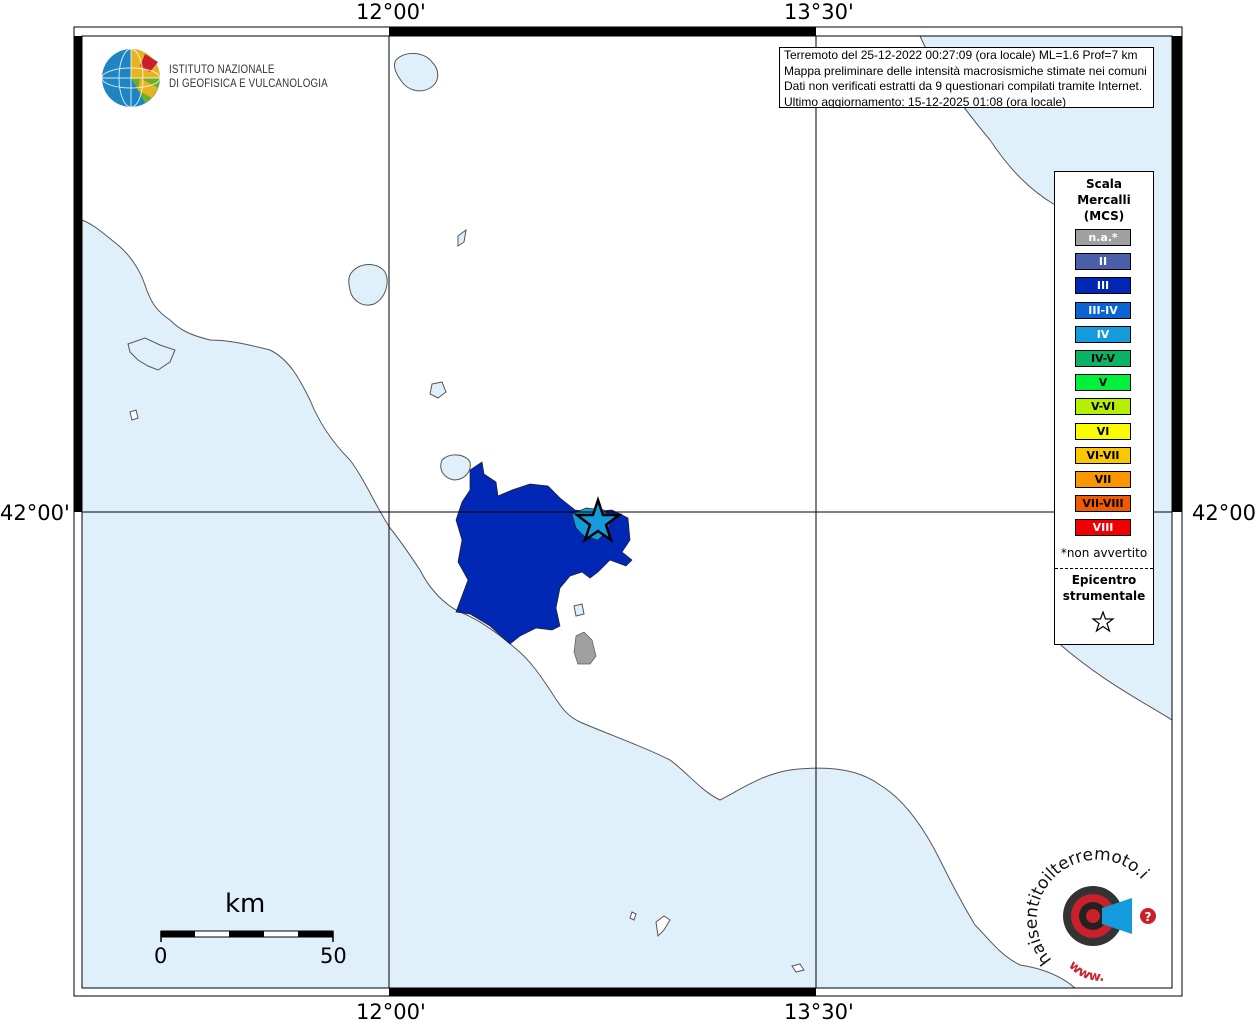 This screenshot has width=1256, height=1024. I want to click on legend-swatch-ii: II, so click(1103, 262).